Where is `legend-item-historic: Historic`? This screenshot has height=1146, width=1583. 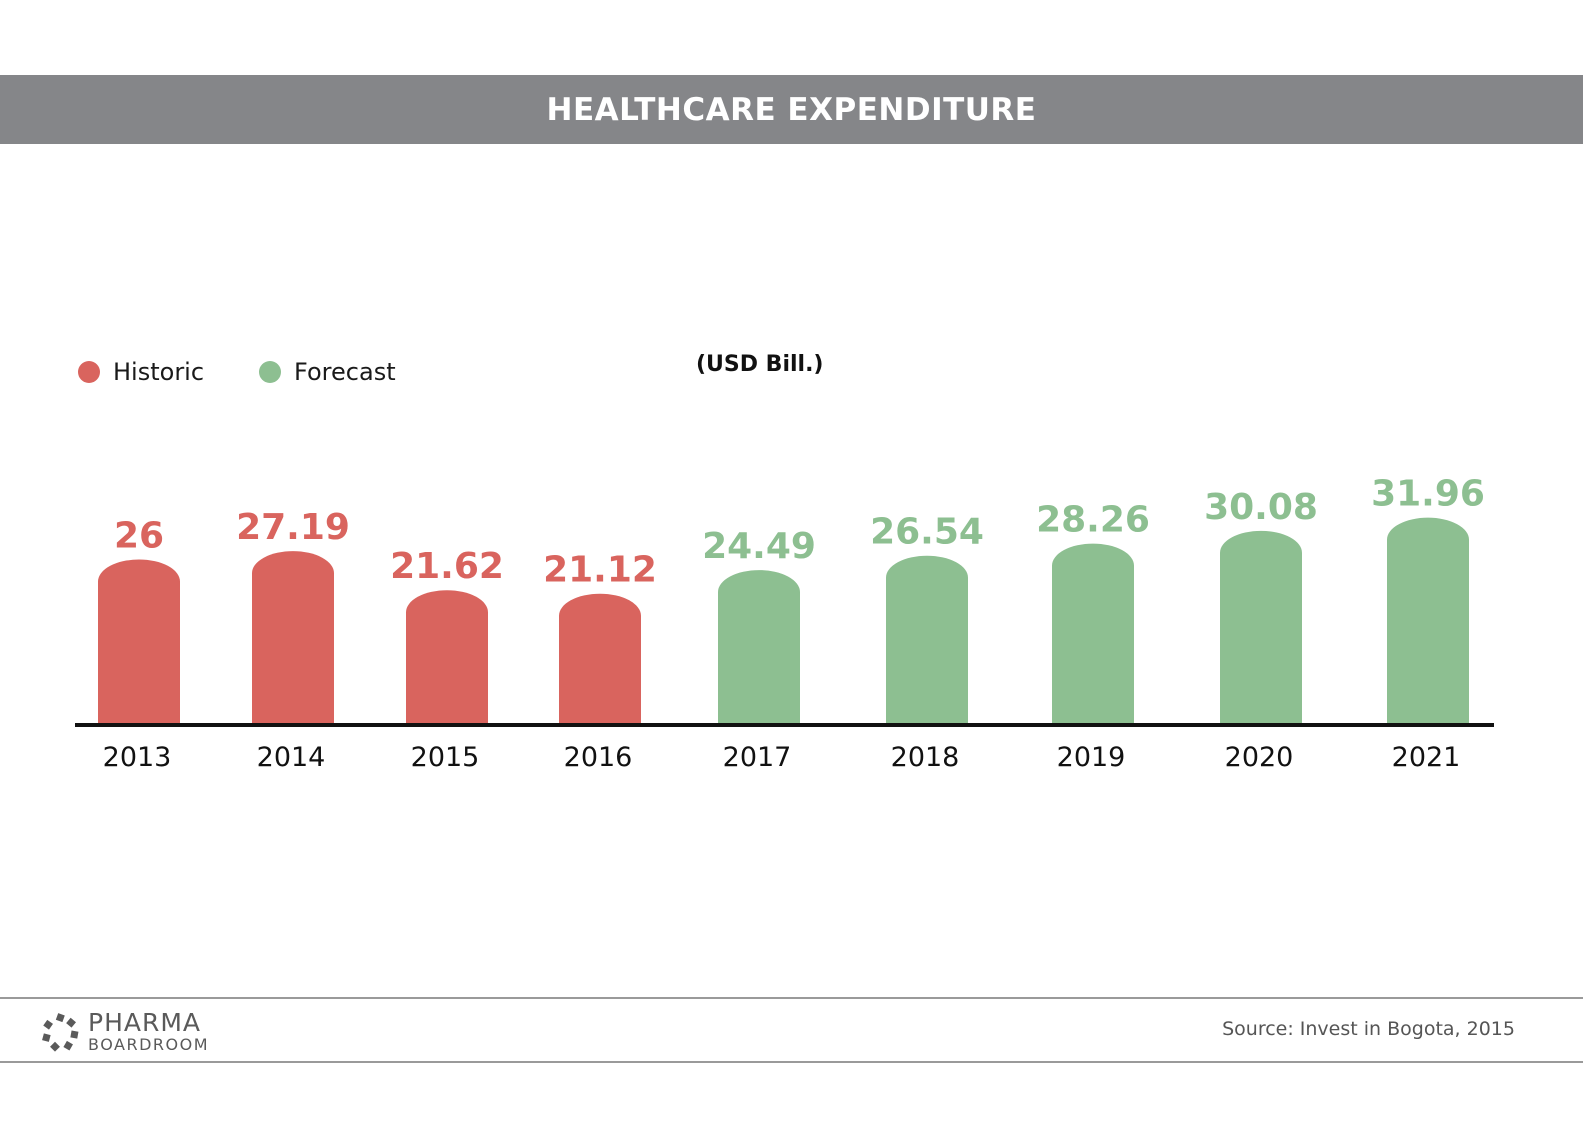
legend-item-historic: Historic is located at coordinates (141, 372).